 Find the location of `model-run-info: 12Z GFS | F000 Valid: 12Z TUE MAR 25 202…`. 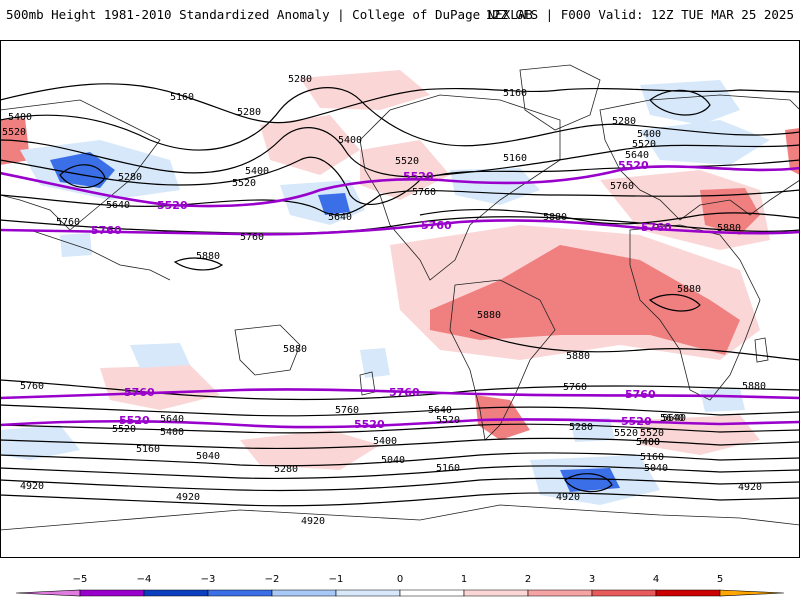

model-run-info: 12Z GFS | F000 Valid: 12Z TUE MAR 25 202… is located at coordinates (639, 14).